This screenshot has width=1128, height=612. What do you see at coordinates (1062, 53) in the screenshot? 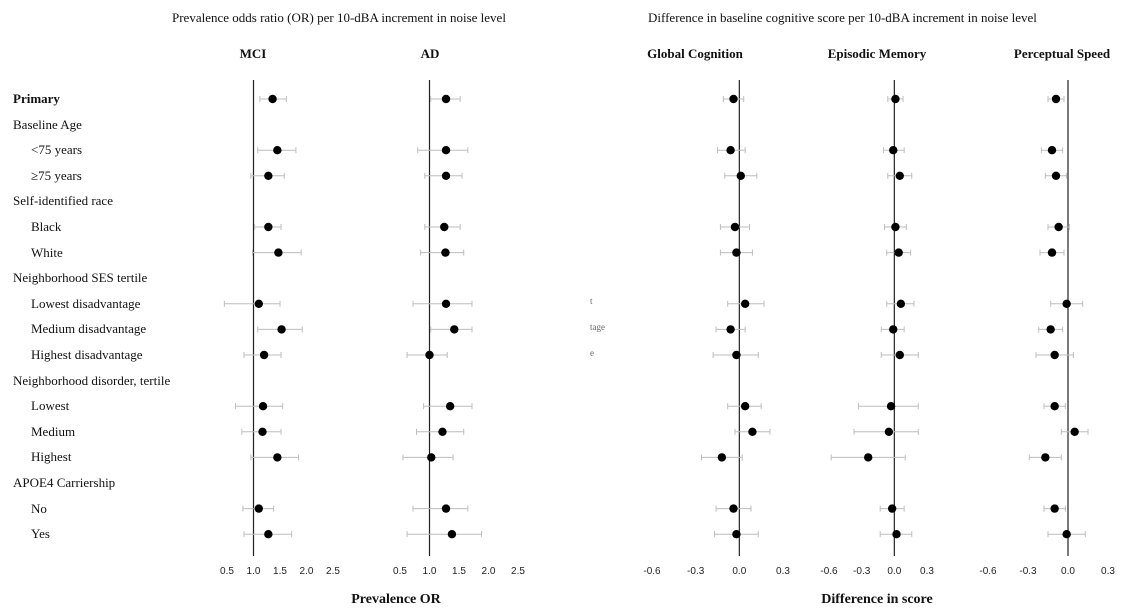
I see `panel-title-perceptual-speed: Perceptual Speed` at bounding box center [1062, 53].